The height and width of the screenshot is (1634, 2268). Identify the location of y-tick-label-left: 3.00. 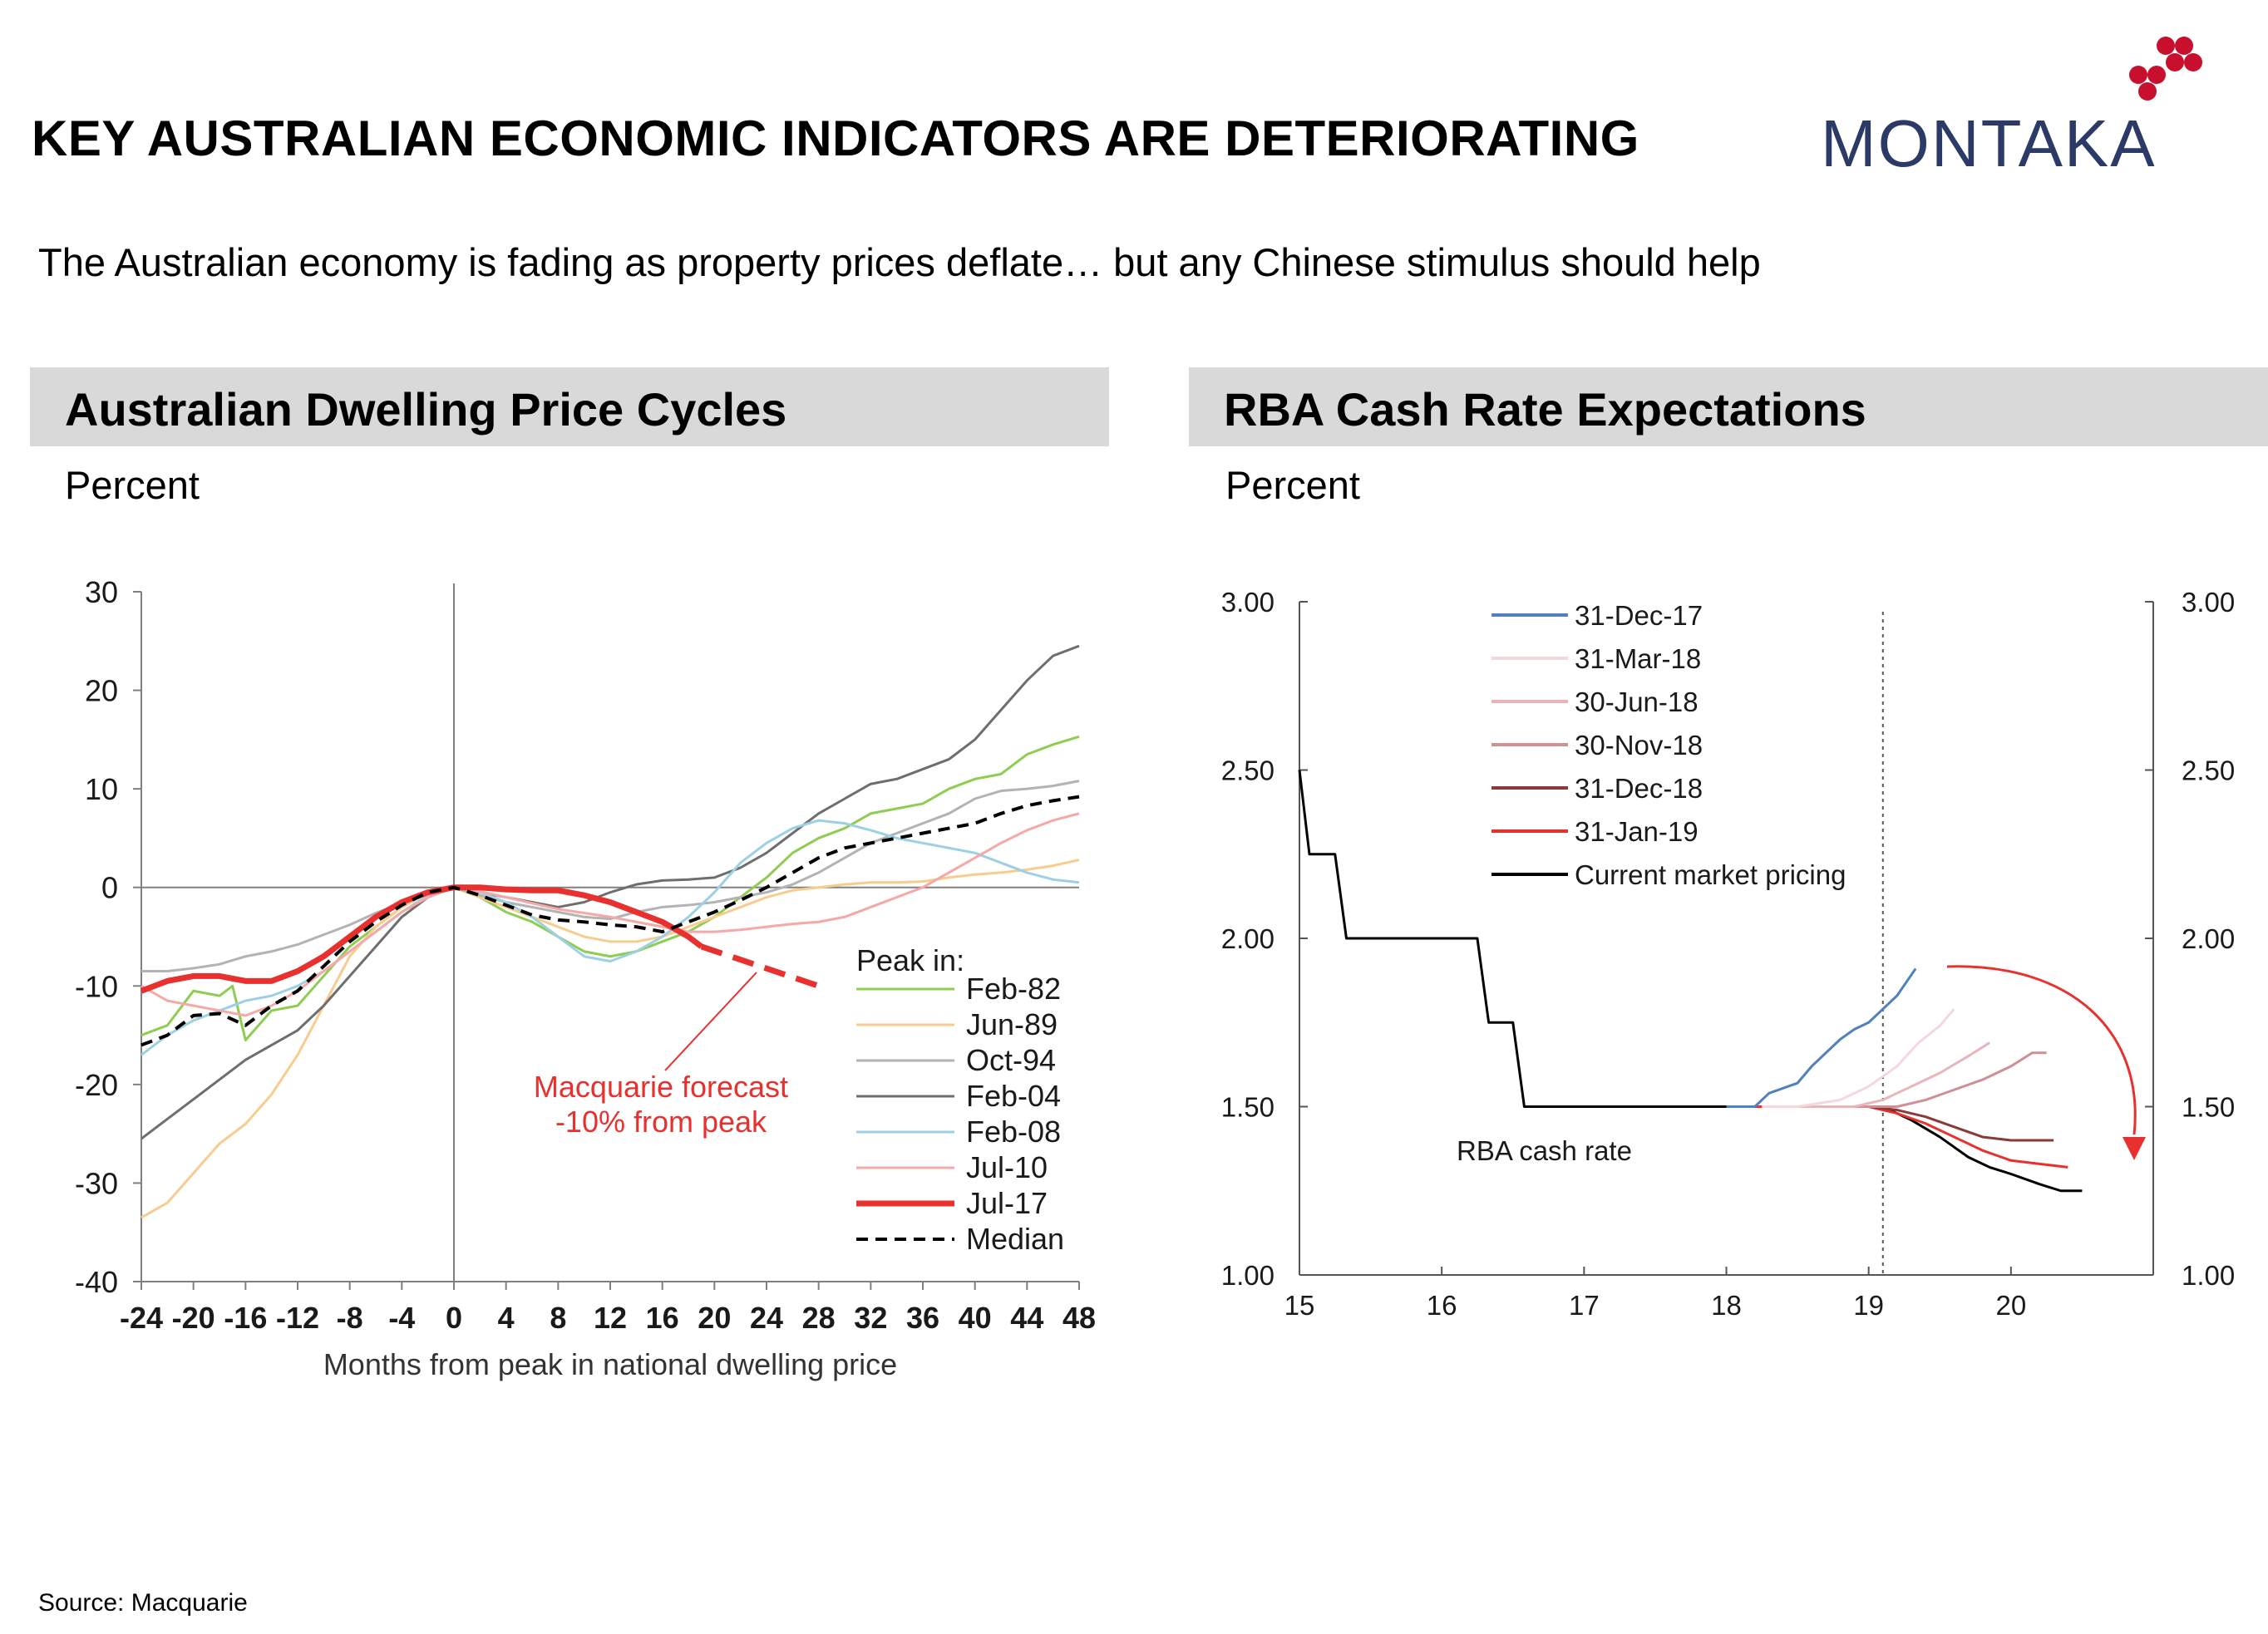
(1248, 603).